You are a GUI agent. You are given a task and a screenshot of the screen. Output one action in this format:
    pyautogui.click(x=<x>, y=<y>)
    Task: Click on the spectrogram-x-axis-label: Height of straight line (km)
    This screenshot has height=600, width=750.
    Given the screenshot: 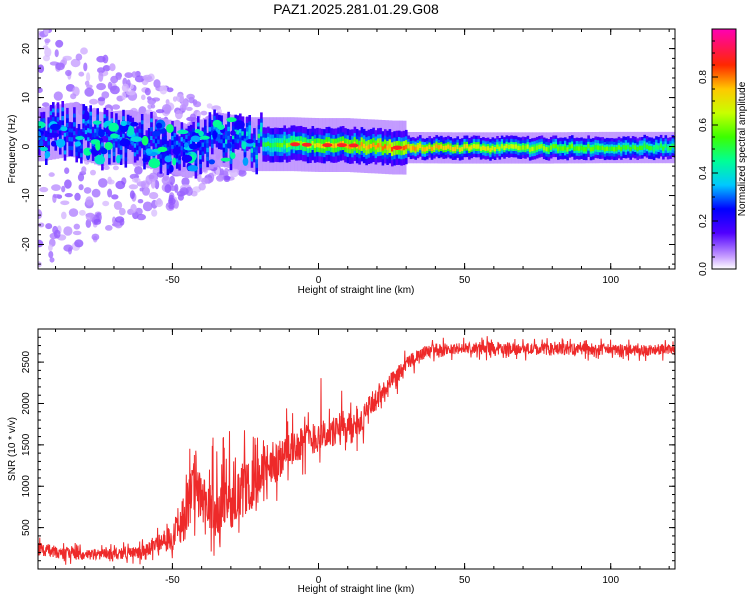 What is the action you would take?
    pyautogui.click(x=356, y=290)
    